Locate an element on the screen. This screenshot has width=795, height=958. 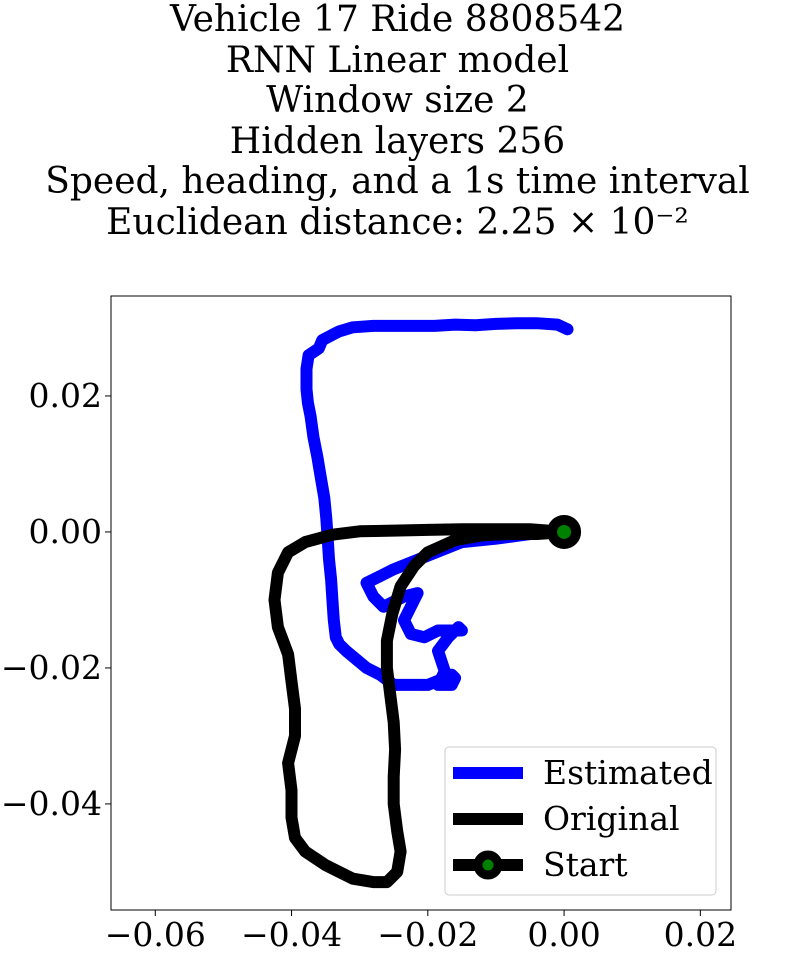
legend-label-start: Start is located at coordinates (585, 864).